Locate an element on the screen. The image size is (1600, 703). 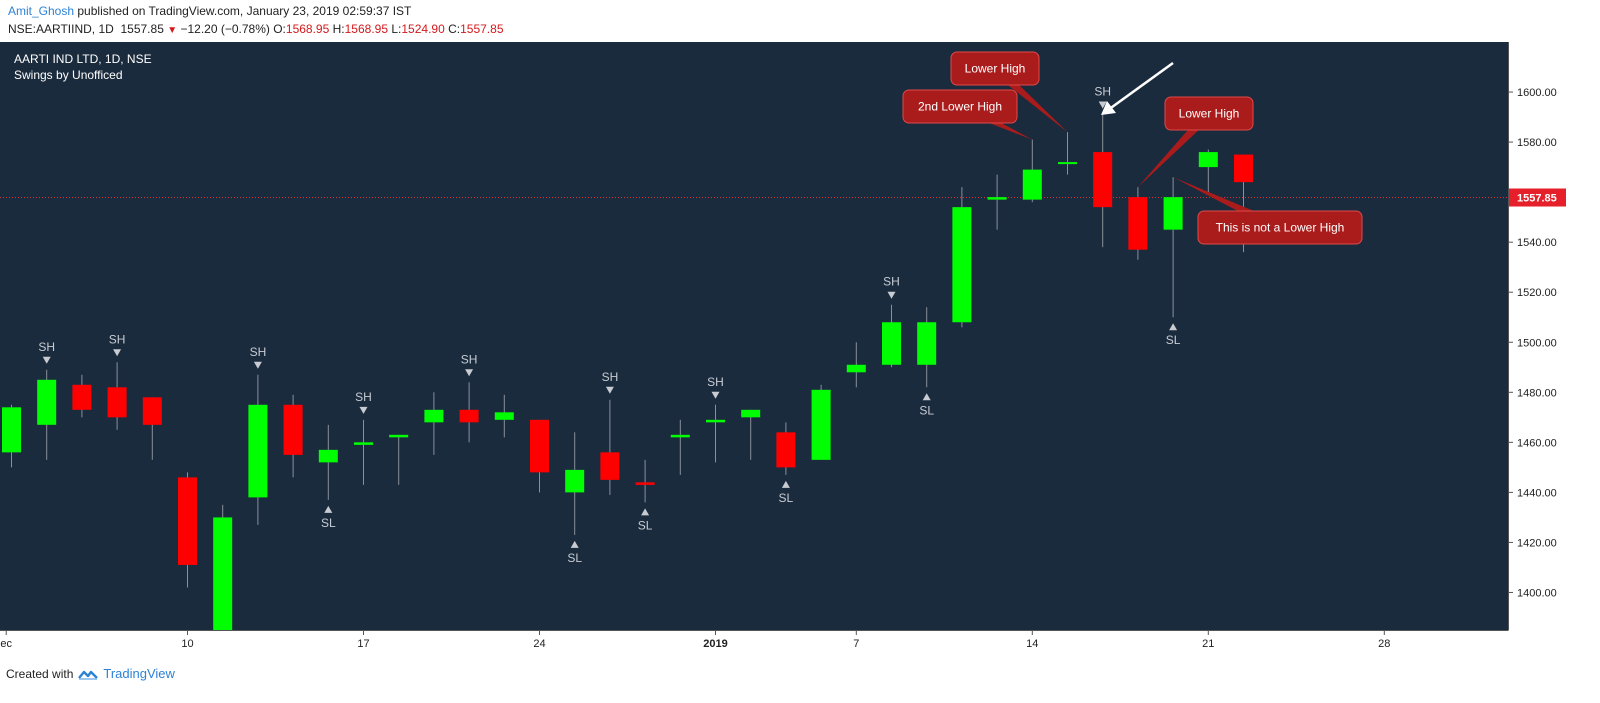
annotation-callout: 2nd Lower High is located at coordinates (967, 114).